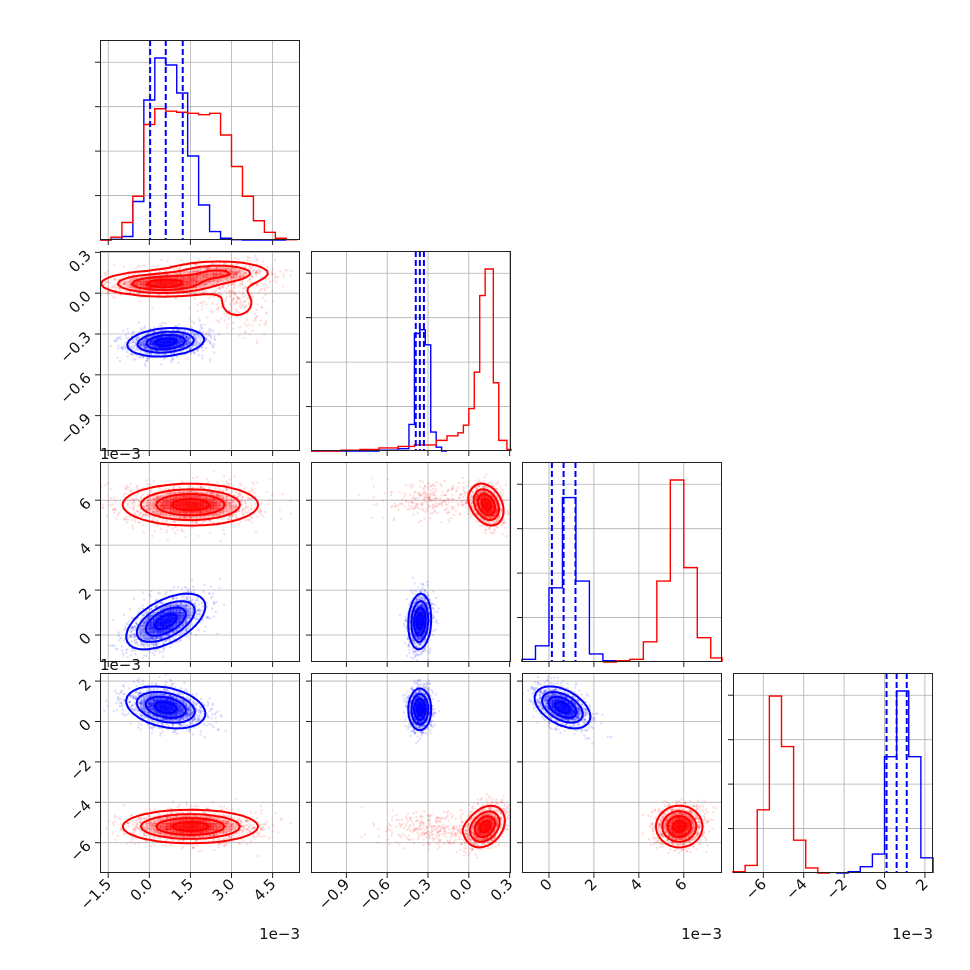  I want to click on contour-line, so click(166, 342).